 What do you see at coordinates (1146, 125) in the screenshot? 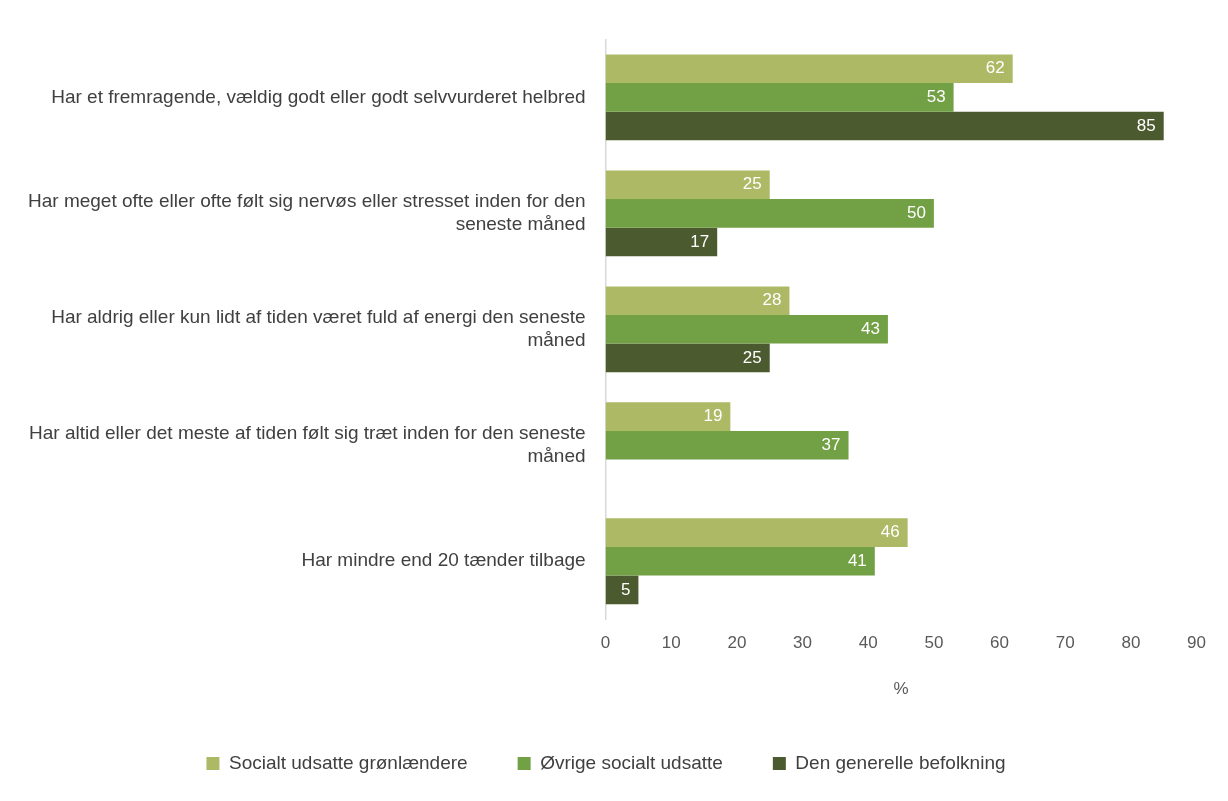
I see `data-label: 85` at bounding box center [1146, 125].